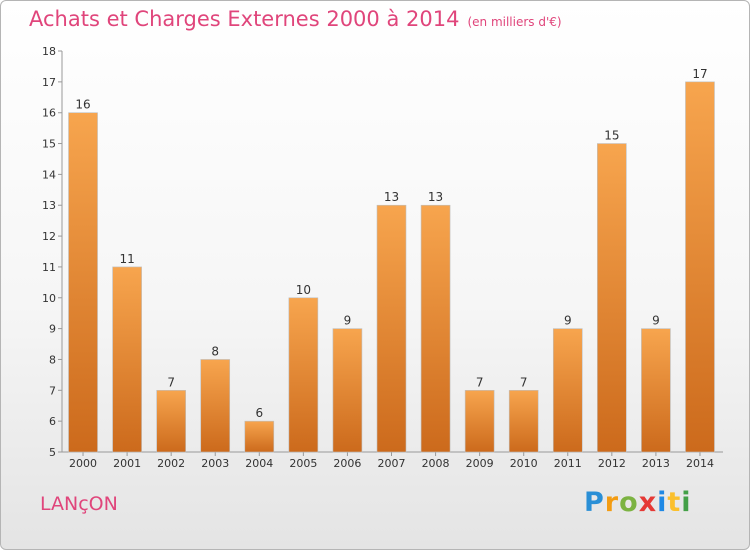  I want to click on x-tick-label: 2011, so click(568, 463).